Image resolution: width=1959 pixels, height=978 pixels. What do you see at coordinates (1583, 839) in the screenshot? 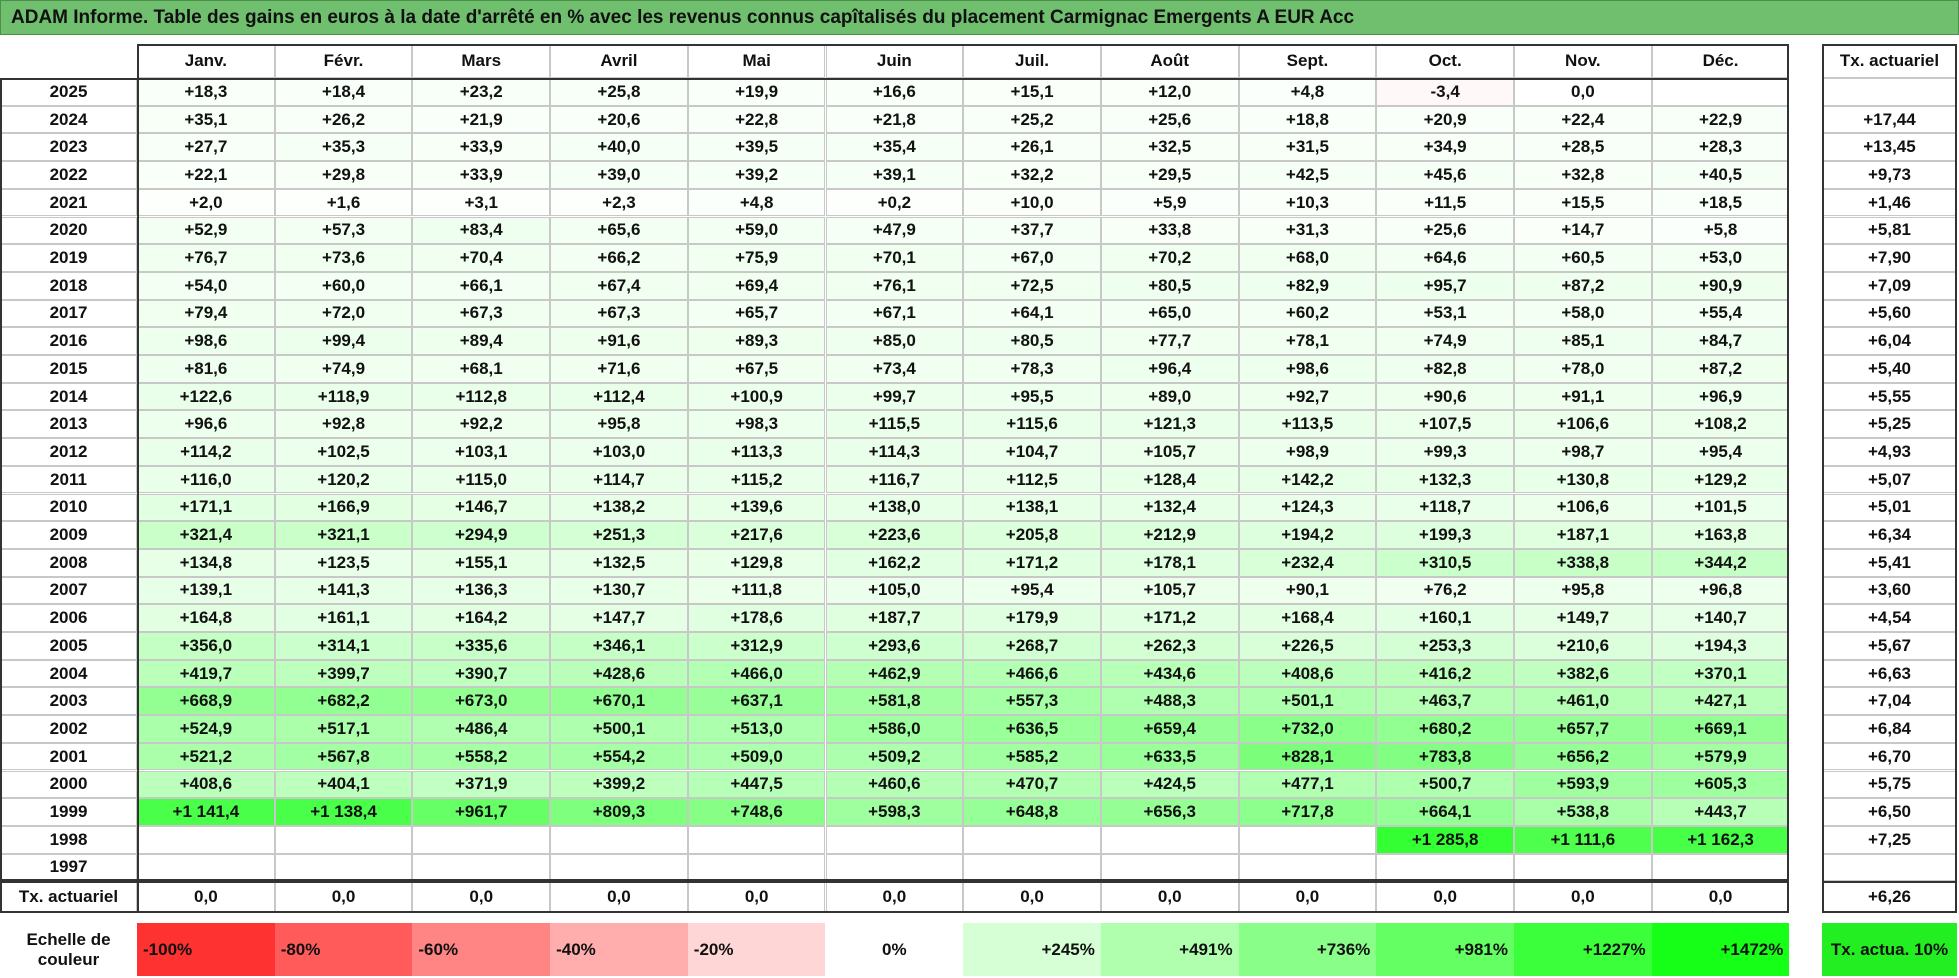
I see `gain-cell: +1 111,6` at bounding box center [1583, 839].